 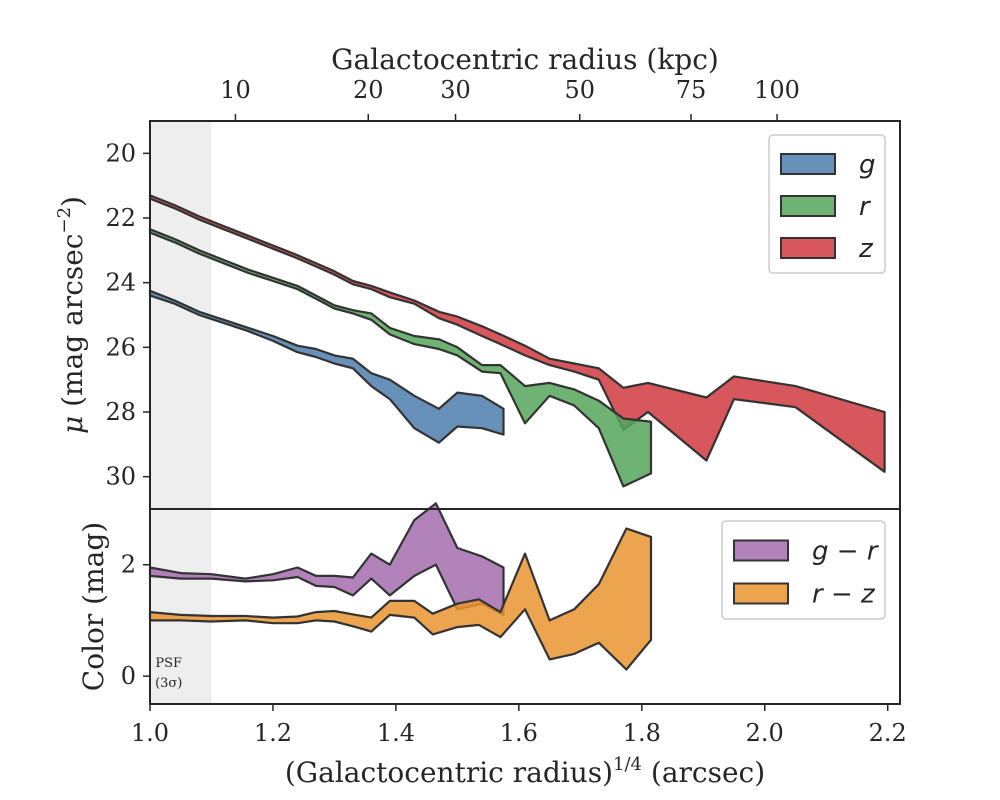 I want to click on band-g-area, so click(x=326, y=366).